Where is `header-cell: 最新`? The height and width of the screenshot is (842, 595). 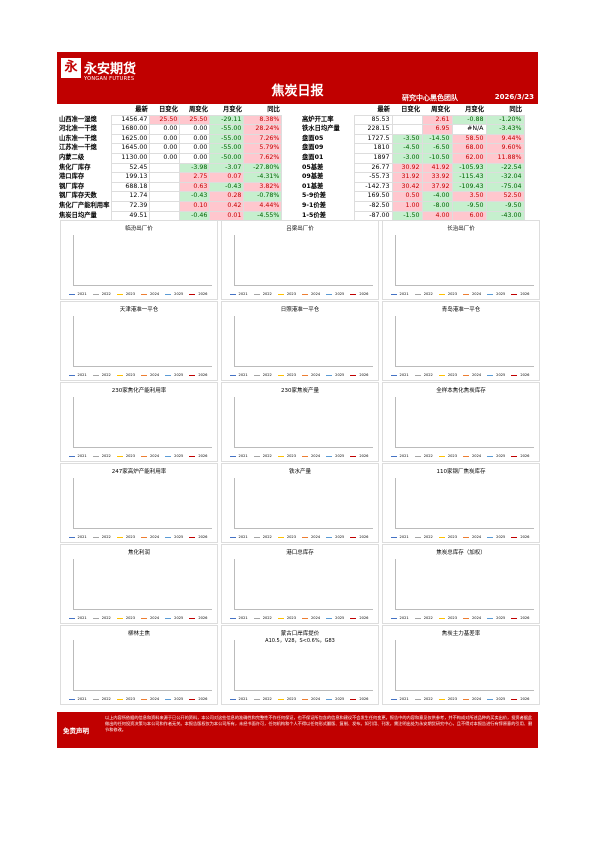 header-cell: 最新 is located at coordinates (383, 109).